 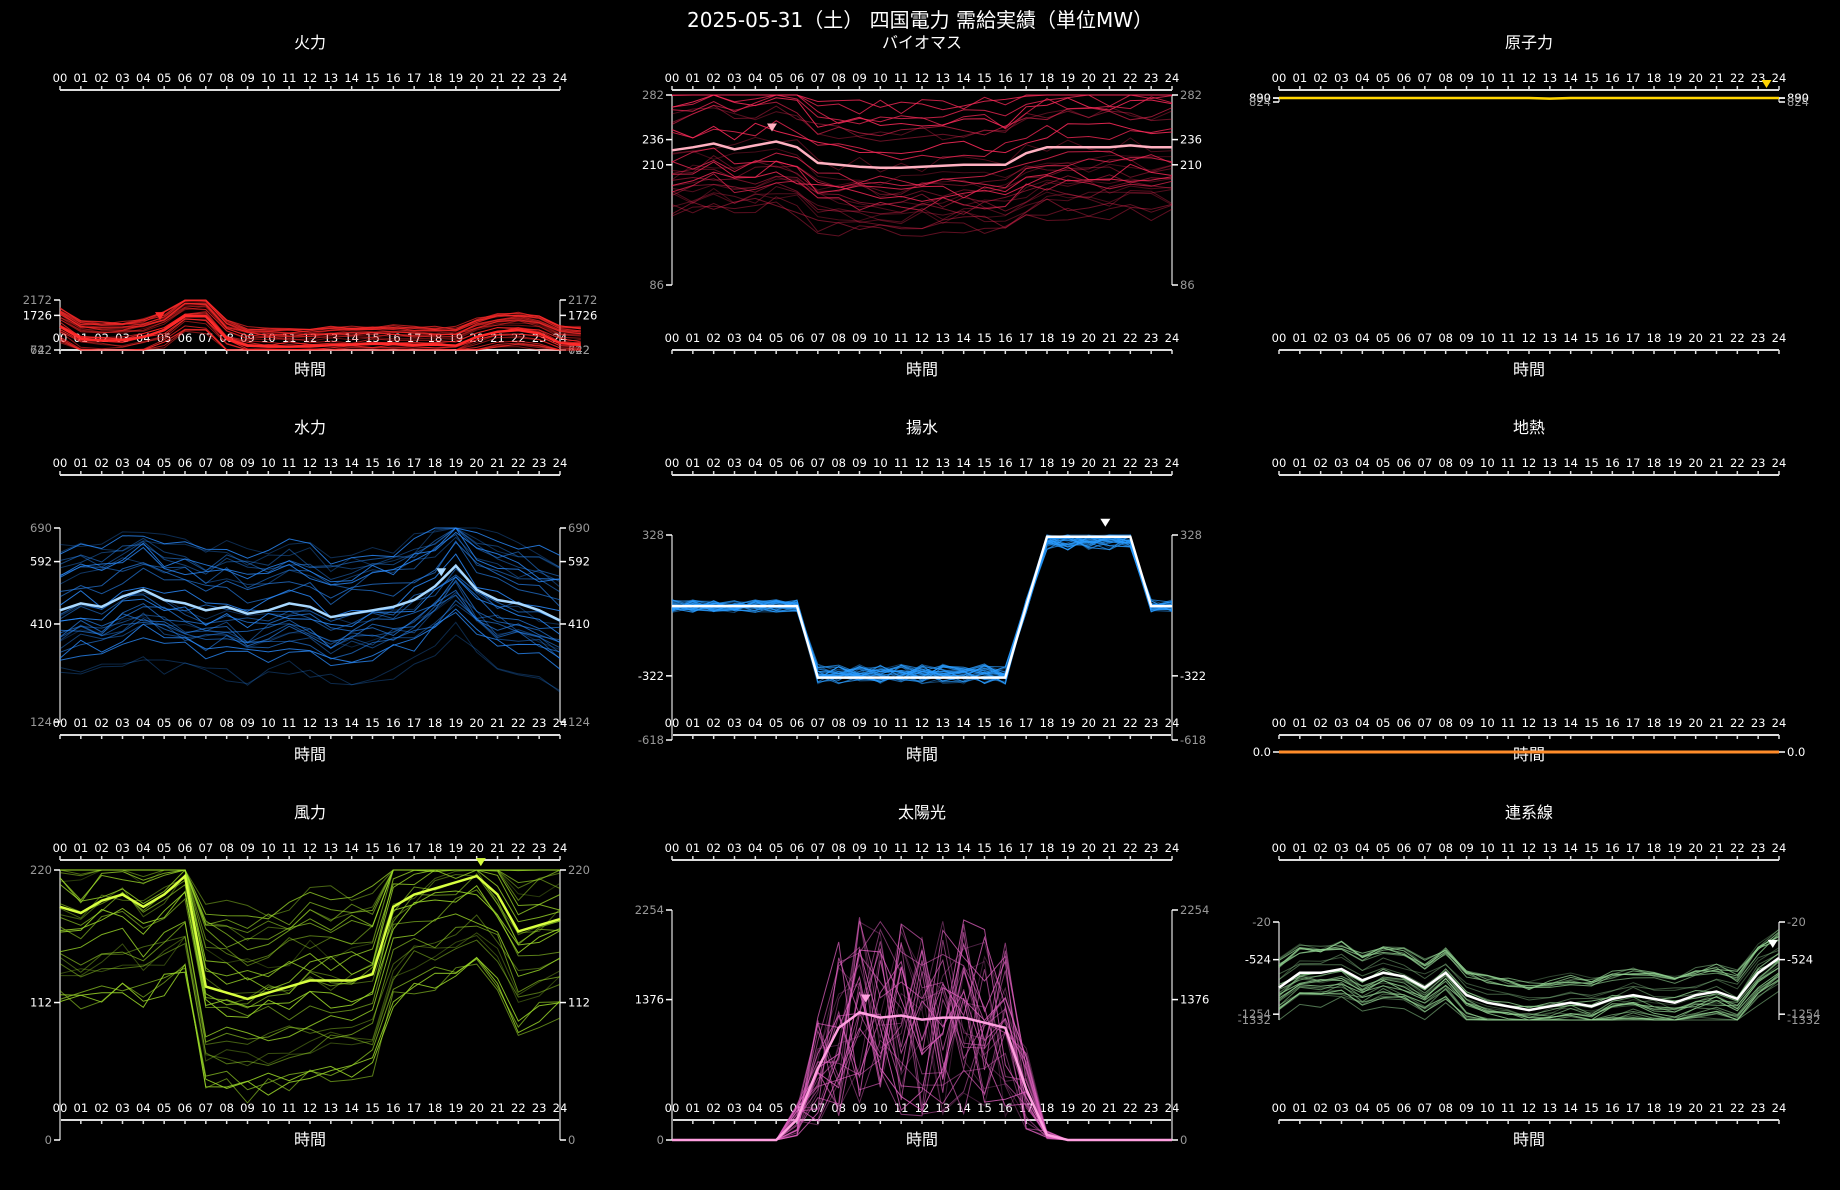 I want to click on x-axis-label: 時間, so click(x=310, y=369).